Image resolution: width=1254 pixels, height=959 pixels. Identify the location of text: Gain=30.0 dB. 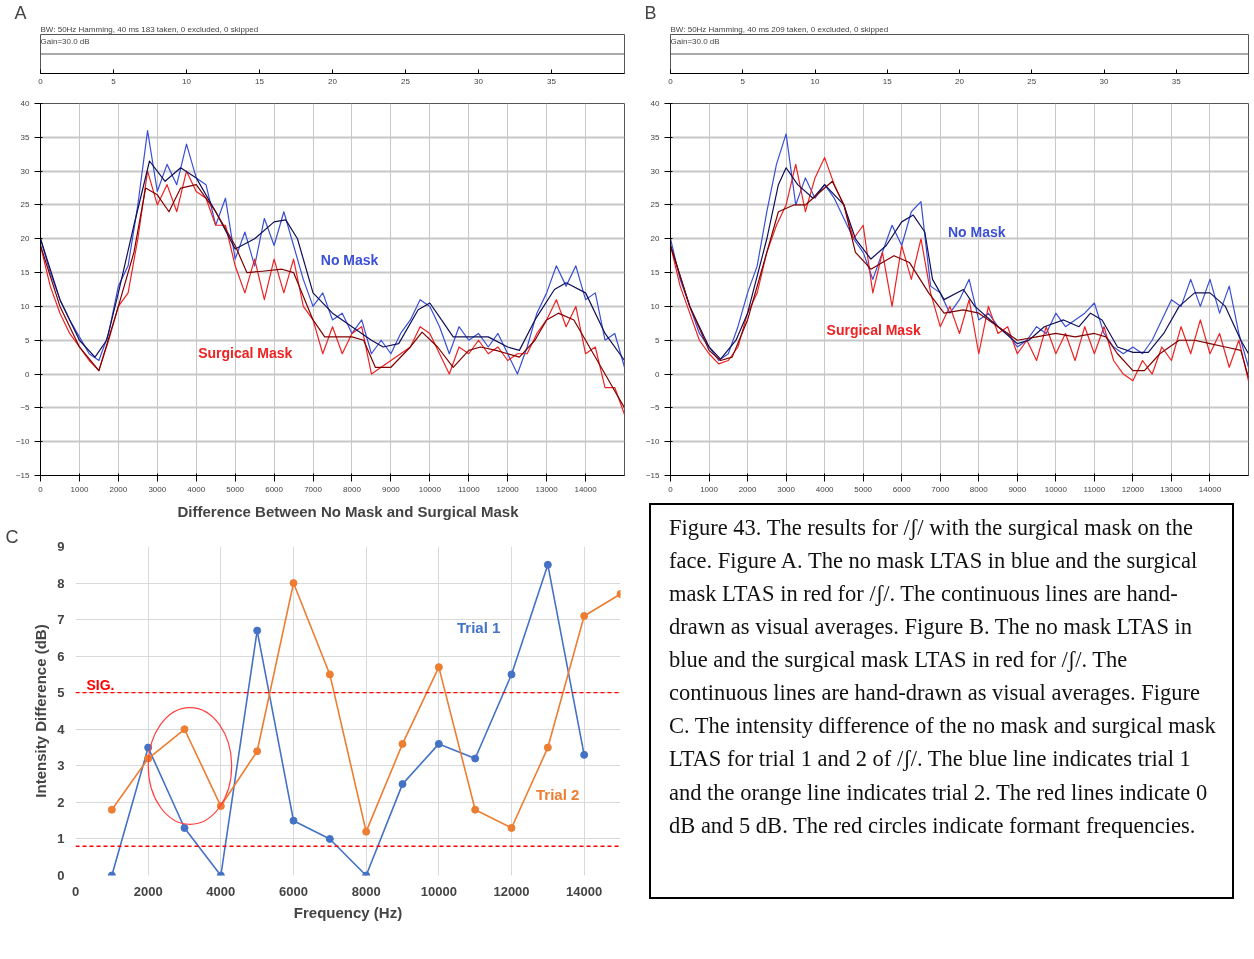
(695, 41).